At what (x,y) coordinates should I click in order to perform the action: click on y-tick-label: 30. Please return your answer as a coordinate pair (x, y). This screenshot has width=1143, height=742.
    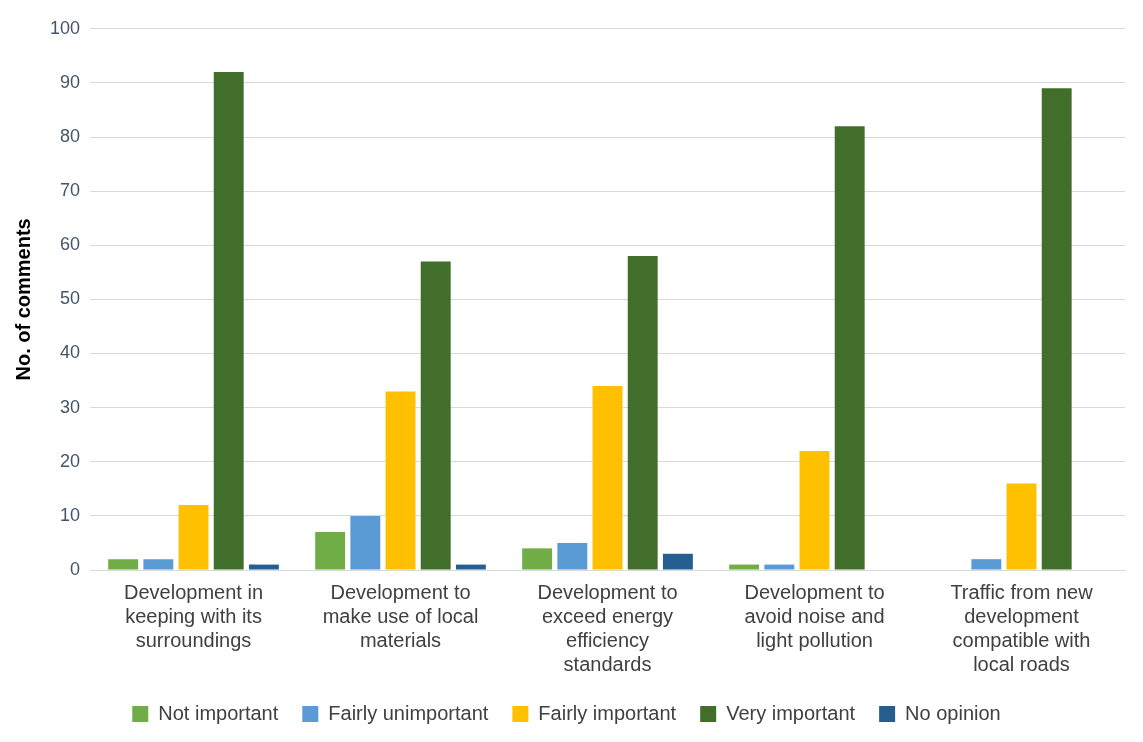
    Looking at the image, I should click on (70, 406).